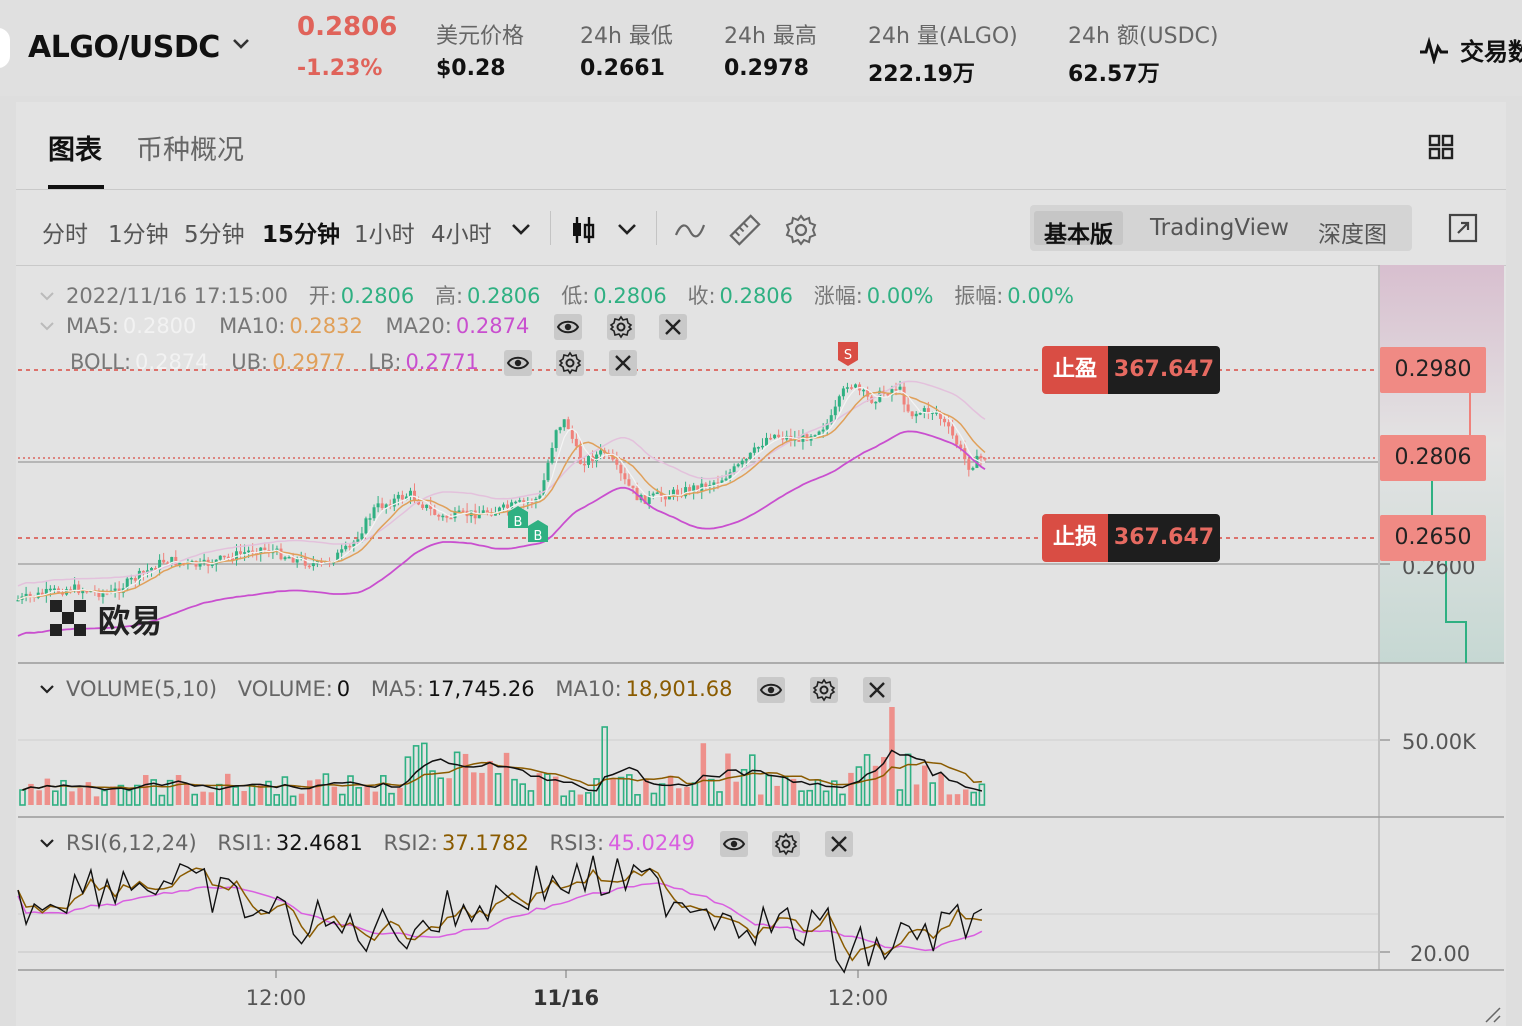 This screenshot has height=1026, width=1522. Describe the element at coordinates (801, 230) in the screenshot. I see `settings-gear-icon` at that location.